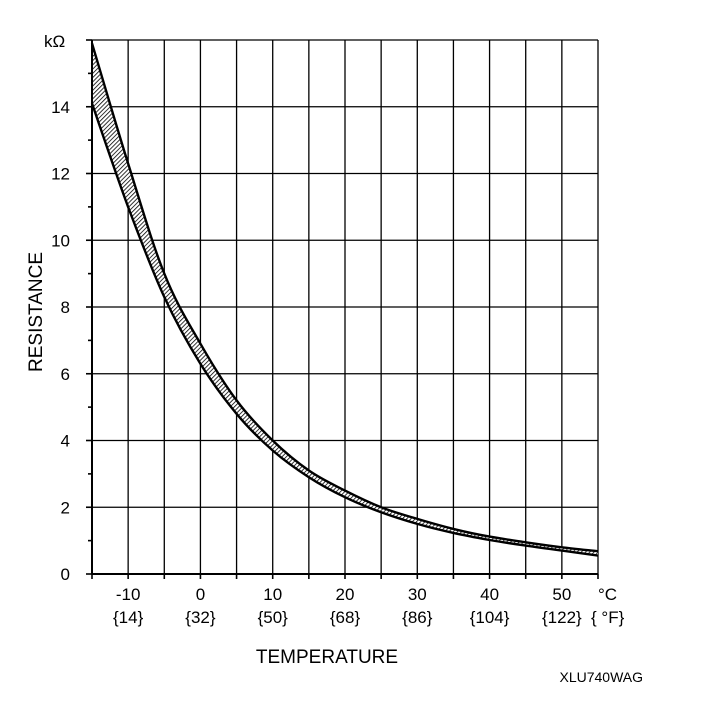 This screenshot has height=701, width=704. Describe the element at coordinates (128, 617) in the screenshot. I see `x-tick-label-fahrenheit: {14}` at that location.